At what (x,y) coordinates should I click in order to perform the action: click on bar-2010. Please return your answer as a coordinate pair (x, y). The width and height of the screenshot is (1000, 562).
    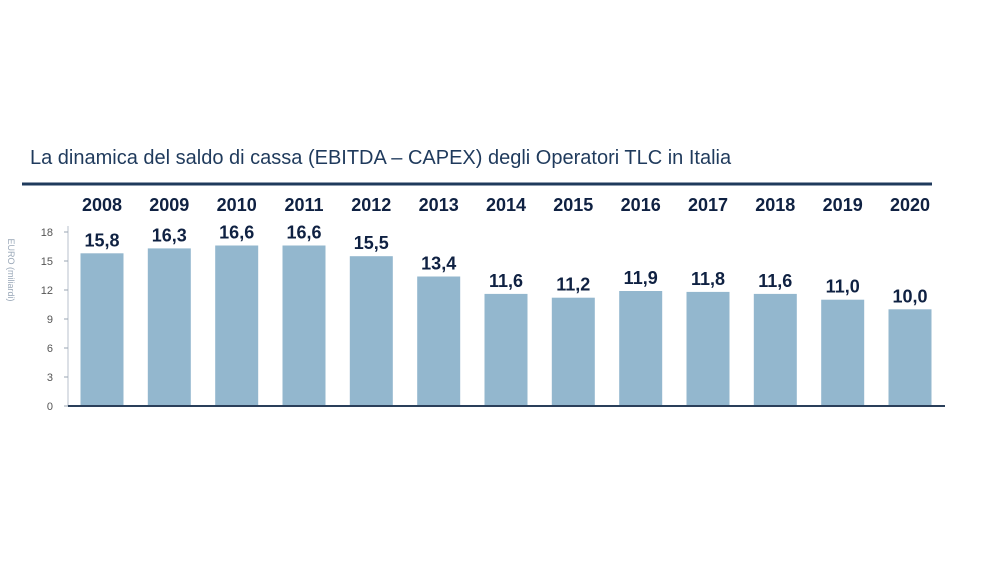
    Looking at the image, I should click on (237, 325).